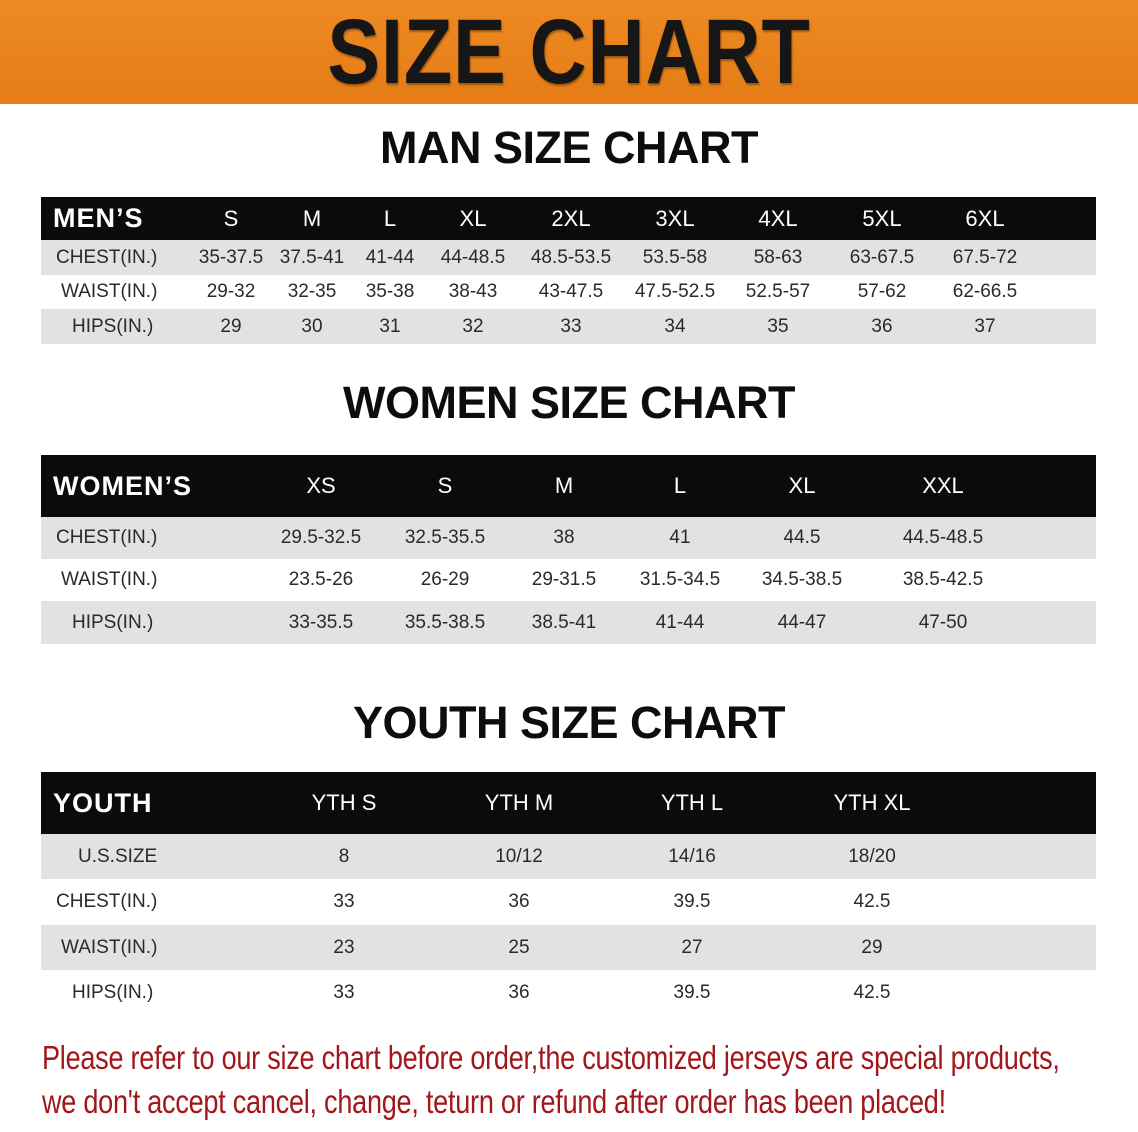 The image size is (1138, 1132). Describe the element at coordinates (312, 326) in the screenshot. I see `table-cell: 30` at that location.